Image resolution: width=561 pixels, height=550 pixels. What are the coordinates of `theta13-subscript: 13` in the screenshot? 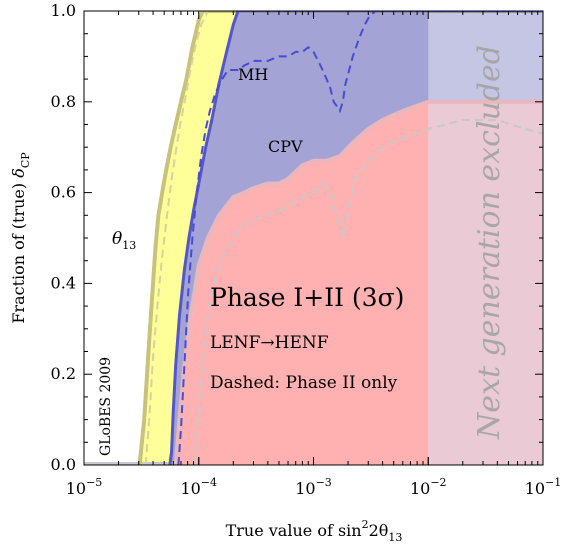 It's located at (129, 245).